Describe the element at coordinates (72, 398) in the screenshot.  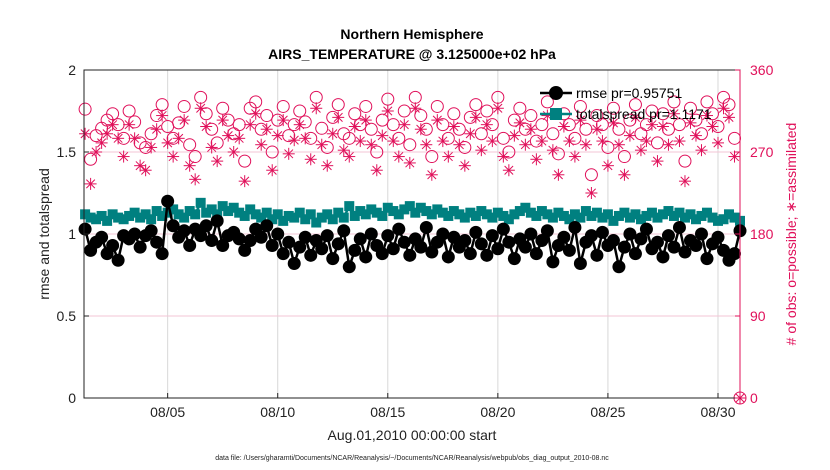
I see `y-tick-label: 0` at that location.